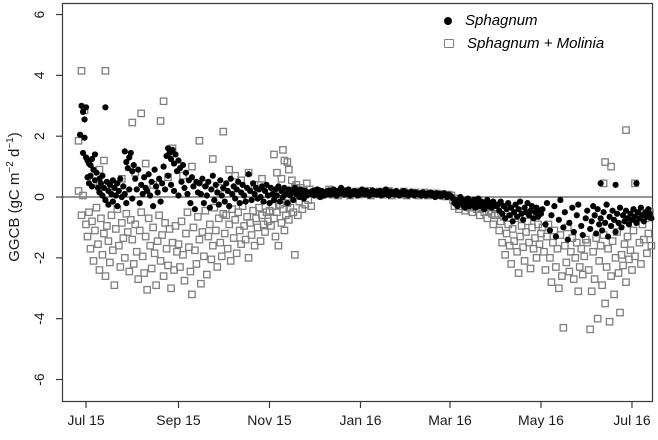 The height and width of the screenshot is (440, 658). Describe the element at coordinates (524, 20) in the screenshot. I see `legend-item-sphagnum: Sphagnum` at that location.